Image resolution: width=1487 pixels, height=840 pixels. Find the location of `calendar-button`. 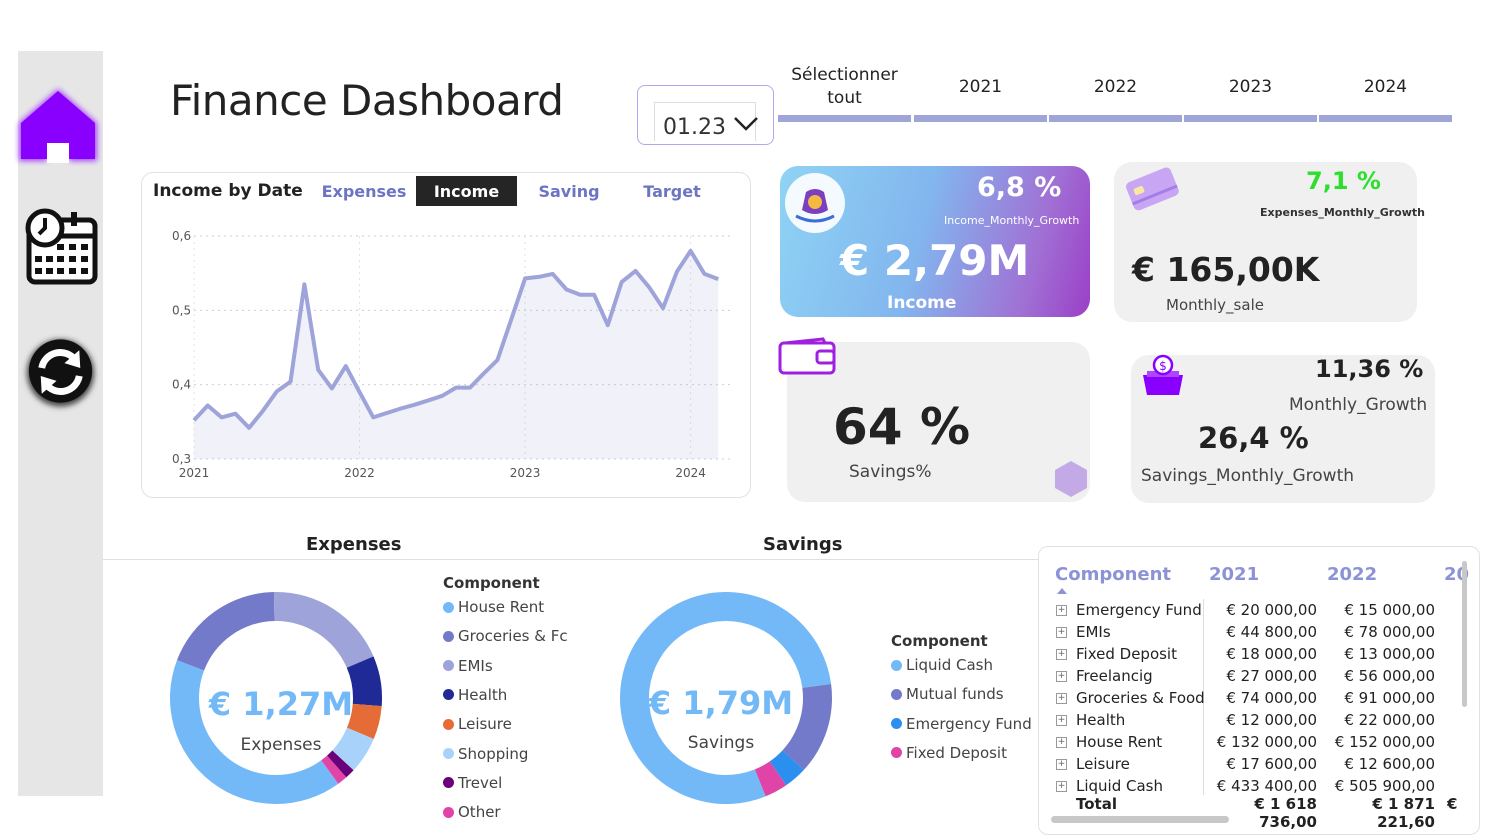

calendar-button is located at coordinates (60, 246).